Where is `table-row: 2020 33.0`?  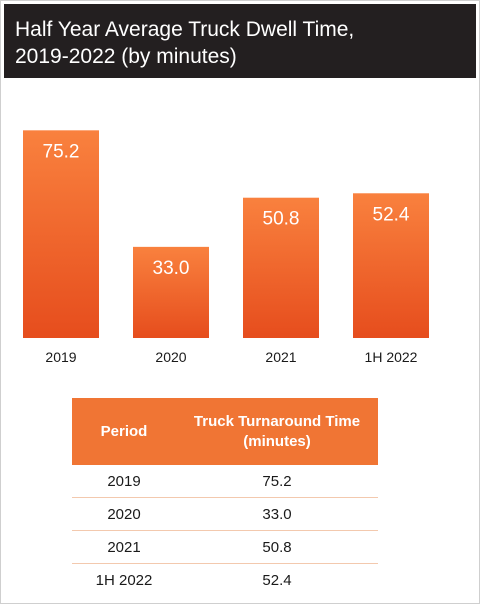 table-row: 2020 33.0 is located at coordinates (225, 514).